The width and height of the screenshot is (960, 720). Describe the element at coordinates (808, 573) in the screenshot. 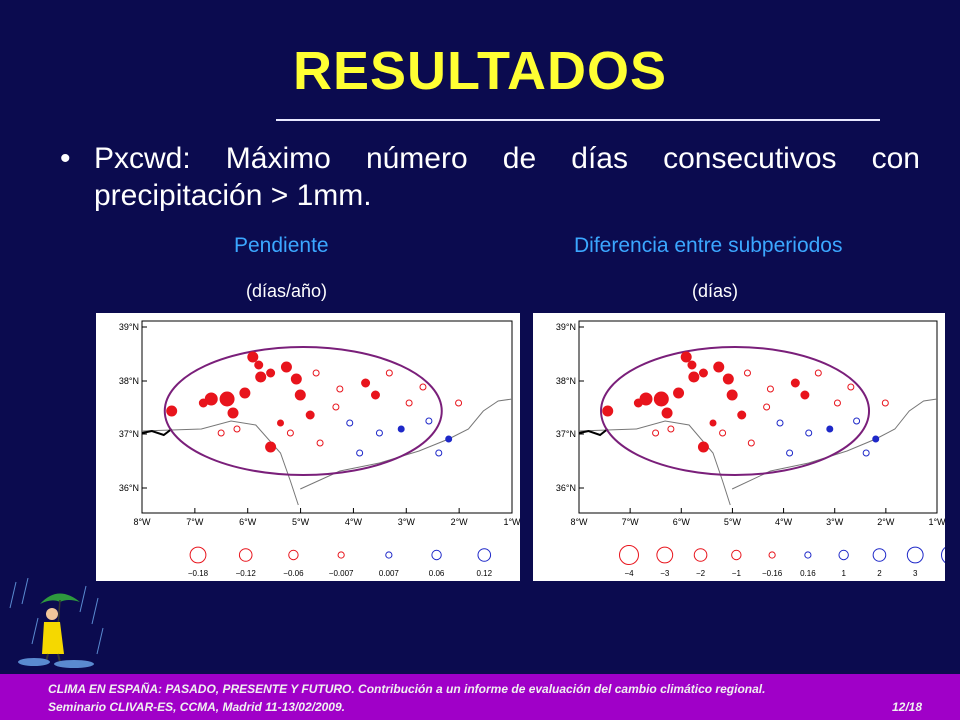

I see `legend-label: 0.16` at that location.